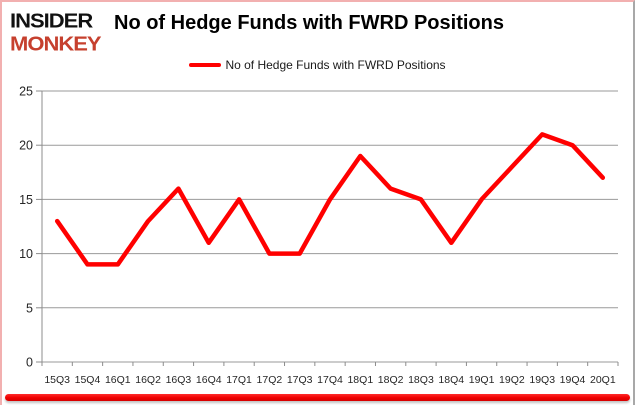 This screenshot has width=635, height=405. Describe the element at coordinates (573, 380) in the screenshot. I see `x-tick-label: 19Q4` at that location.